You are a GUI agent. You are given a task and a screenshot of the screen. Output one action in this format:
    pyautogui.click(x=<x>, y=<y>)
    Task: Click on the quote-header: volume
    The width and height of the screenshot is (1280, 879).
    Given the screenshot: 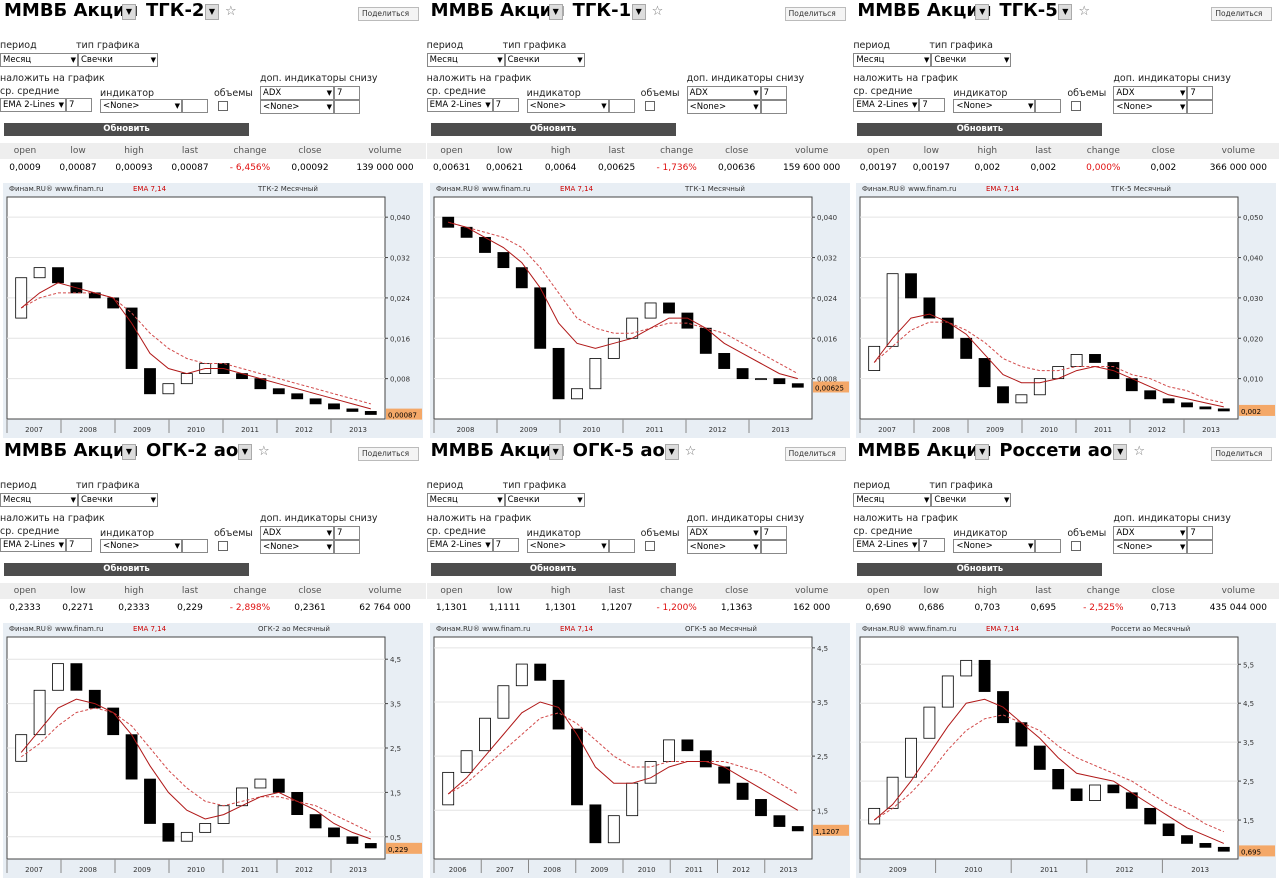 What is the action you would take?
    pyautogui.click(x=385, y=151)
    